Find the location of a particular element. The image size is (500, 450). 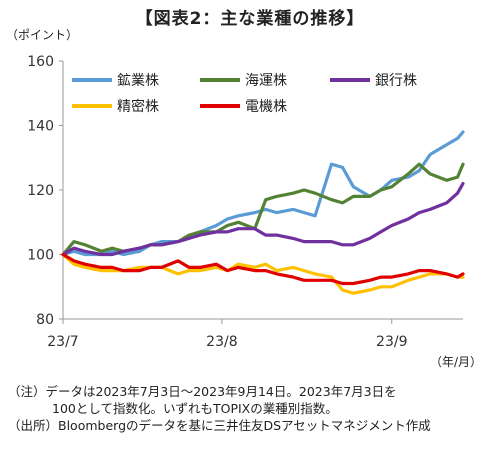

note-line-2: 100として指数化。いずれもTOPIXの業種別指数。 is located at coordinates (195, 408).